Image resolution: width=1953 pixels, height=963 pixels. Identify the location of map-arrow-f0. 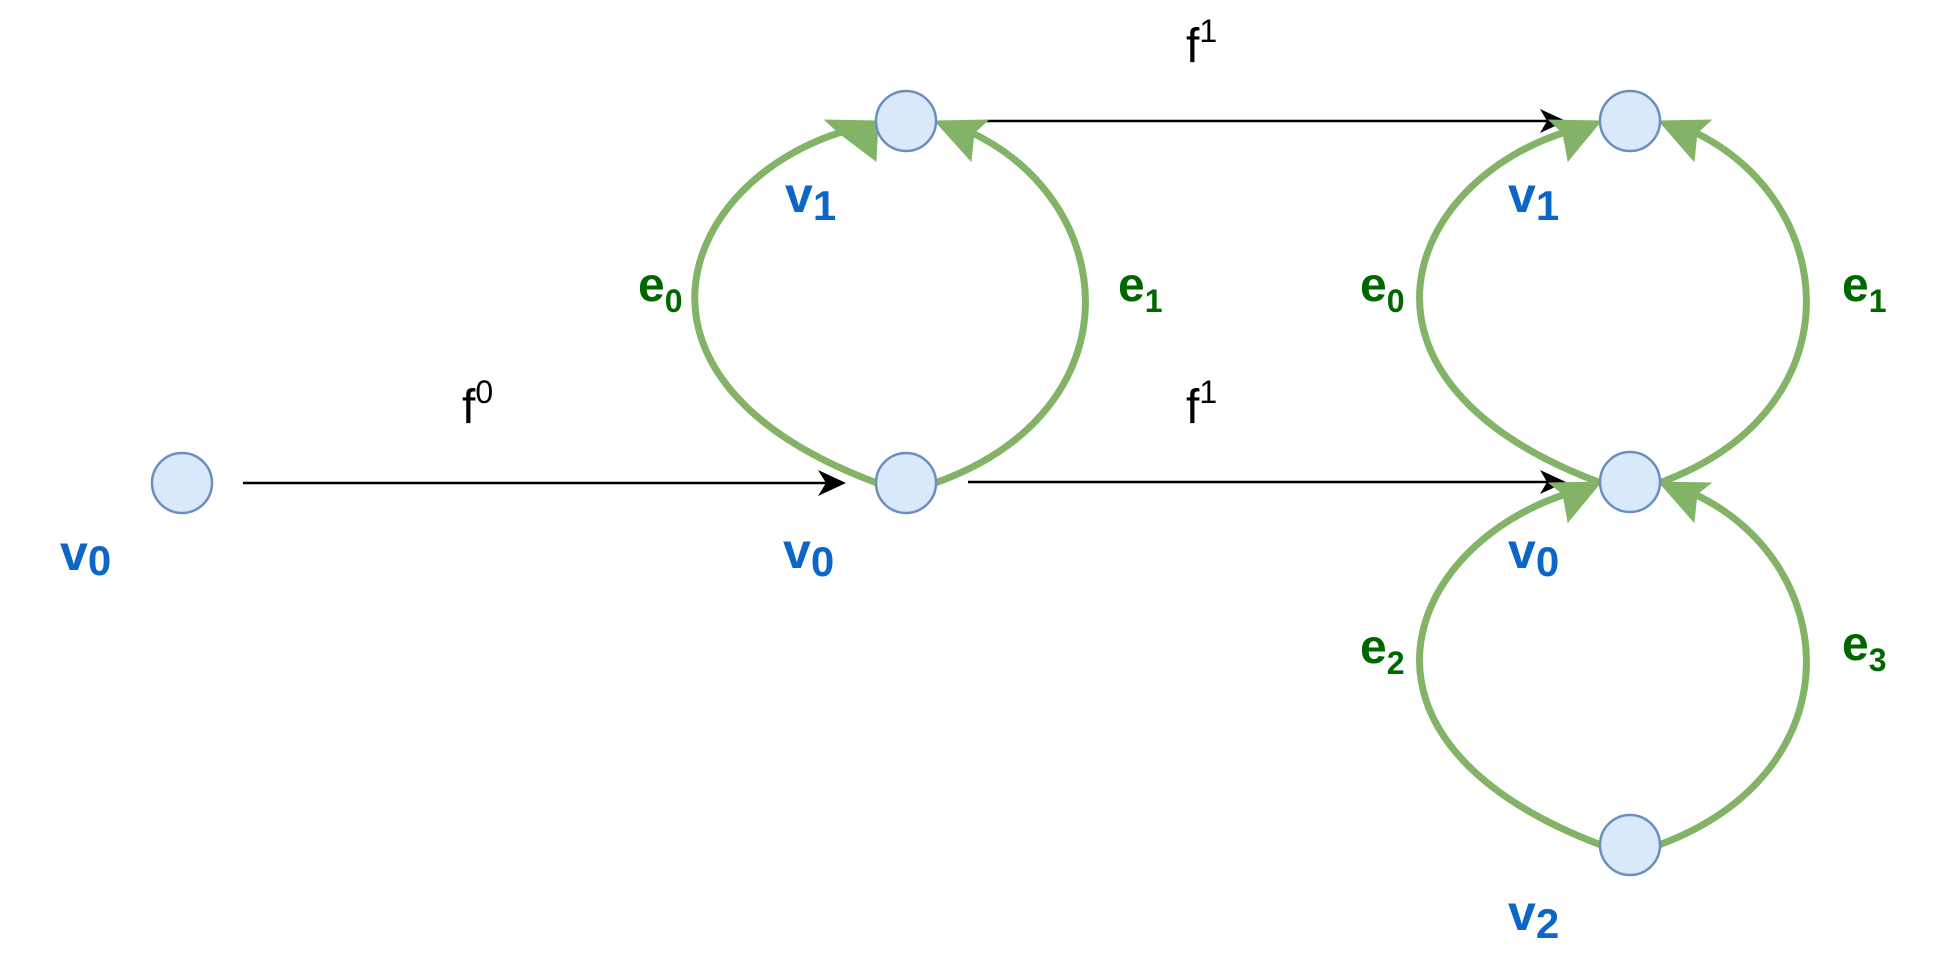
(544, 483).